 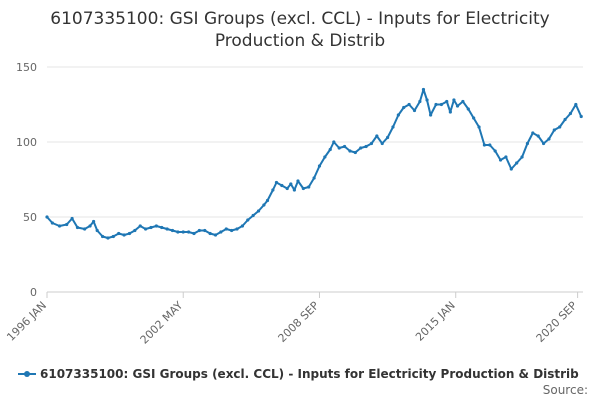 What do you see at coordinates (300, 41) in the screenshot?
I see `chart-title-line-2: Production & Distrib` at bounding box center [300, 41].